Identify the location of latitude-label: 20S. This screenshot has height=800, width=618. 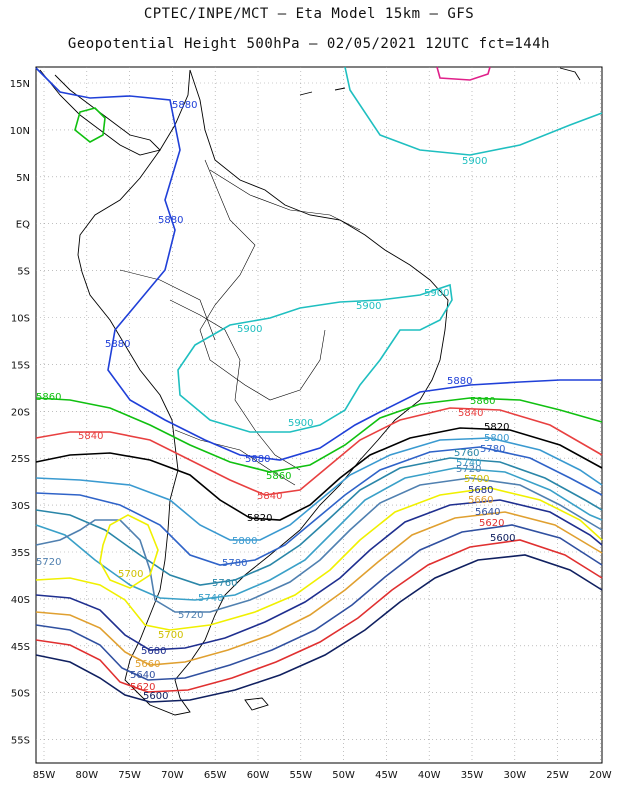
(20, 412).